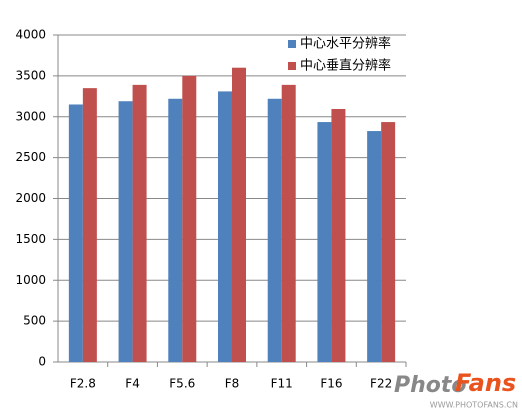 The image size is (522, 417). I want to click on y-tick-label: 2500, so click(30, 157).